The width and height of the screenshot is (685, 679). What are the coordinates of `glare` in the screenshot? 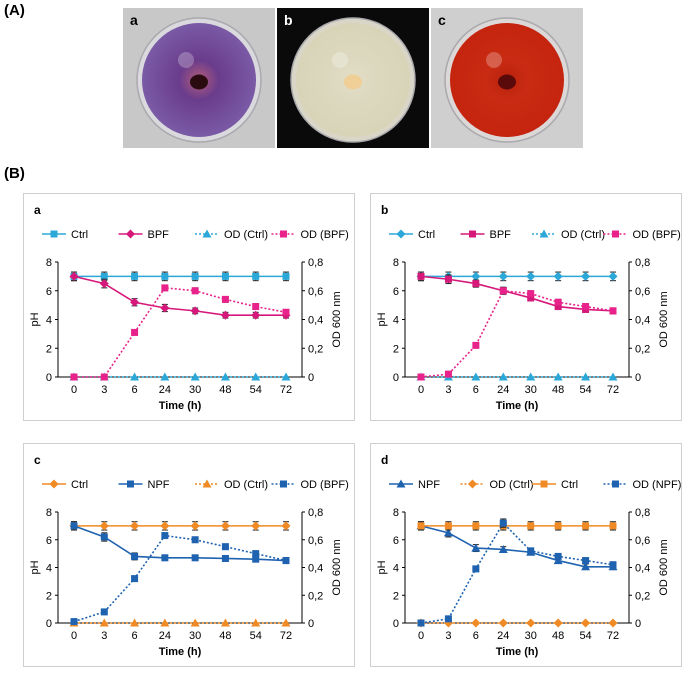 It's located at (340, 60).